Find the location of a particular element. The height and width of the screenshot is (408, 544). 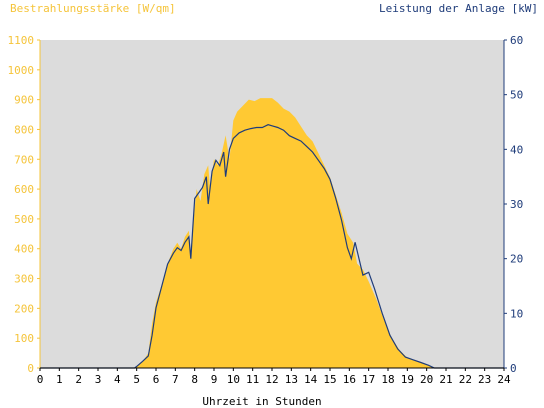

x-tick-label: 1 is located at coordinates (59, 379).